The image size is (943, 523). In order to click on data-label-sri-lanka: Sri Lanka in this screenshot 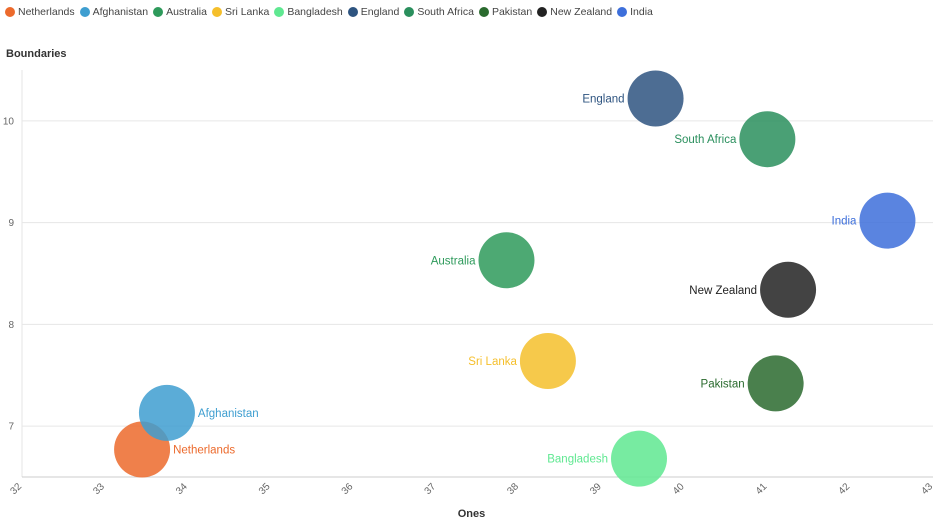, I will do `click(492, 362)`.